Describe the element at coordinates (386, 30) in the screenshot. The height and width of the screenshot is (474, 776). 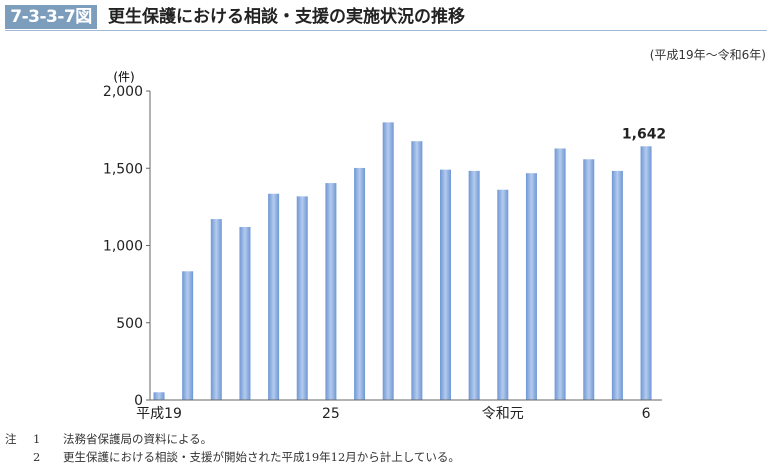
I see `title-underline` at that location.